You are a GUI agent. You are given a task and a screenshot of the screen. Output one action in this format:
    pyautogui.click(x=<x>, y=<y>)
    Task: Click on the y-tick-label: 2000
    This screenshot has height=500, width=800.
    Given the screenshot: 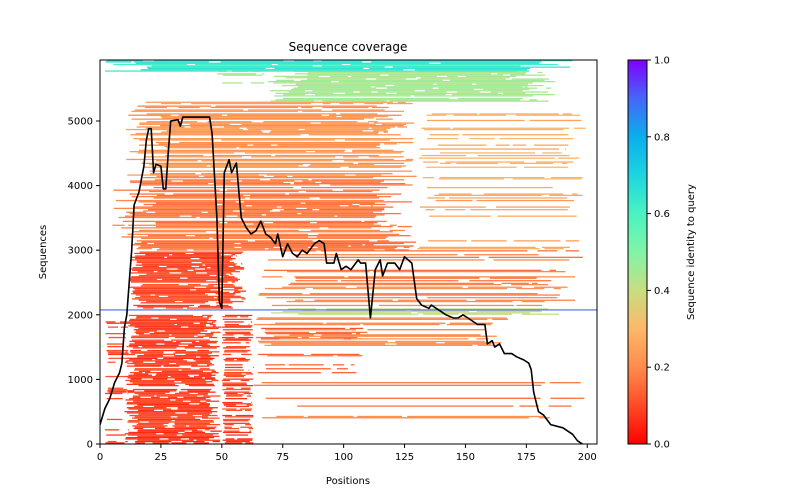 What is the action you would take?
    pyautogui.click(x=80, y=315)
    